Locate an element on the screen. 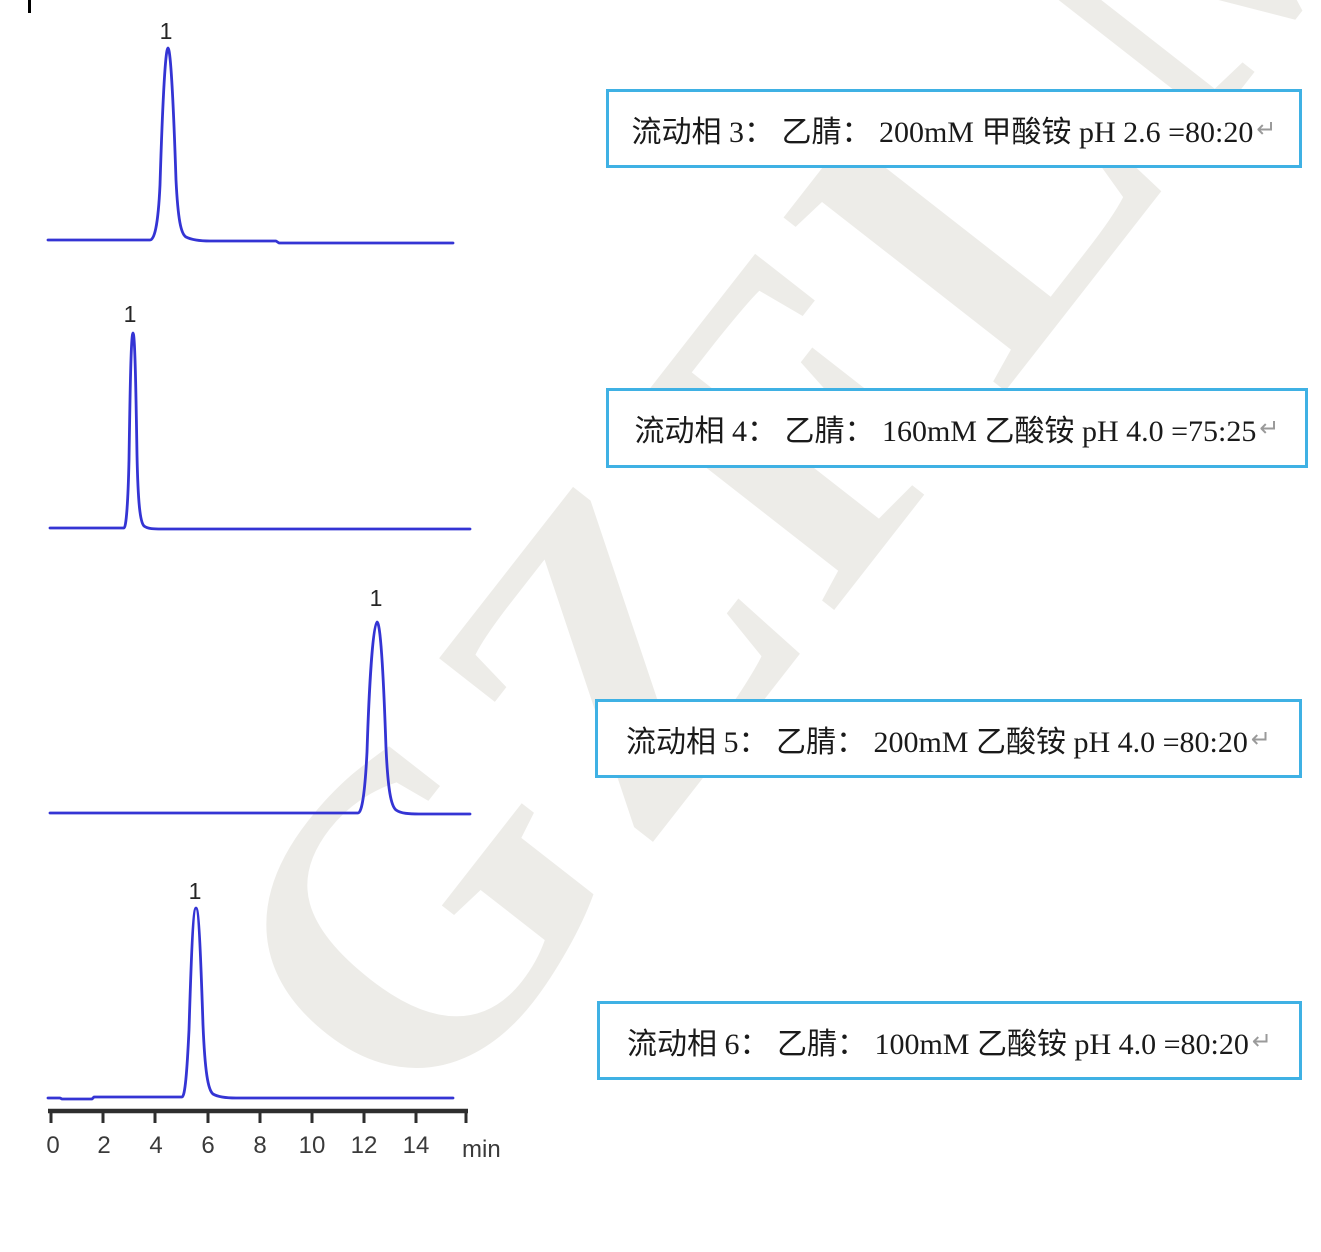 This screenshot has height=1252, width=1321. x-axis-tick-label: 2 is located at coordinates (103, 1145).